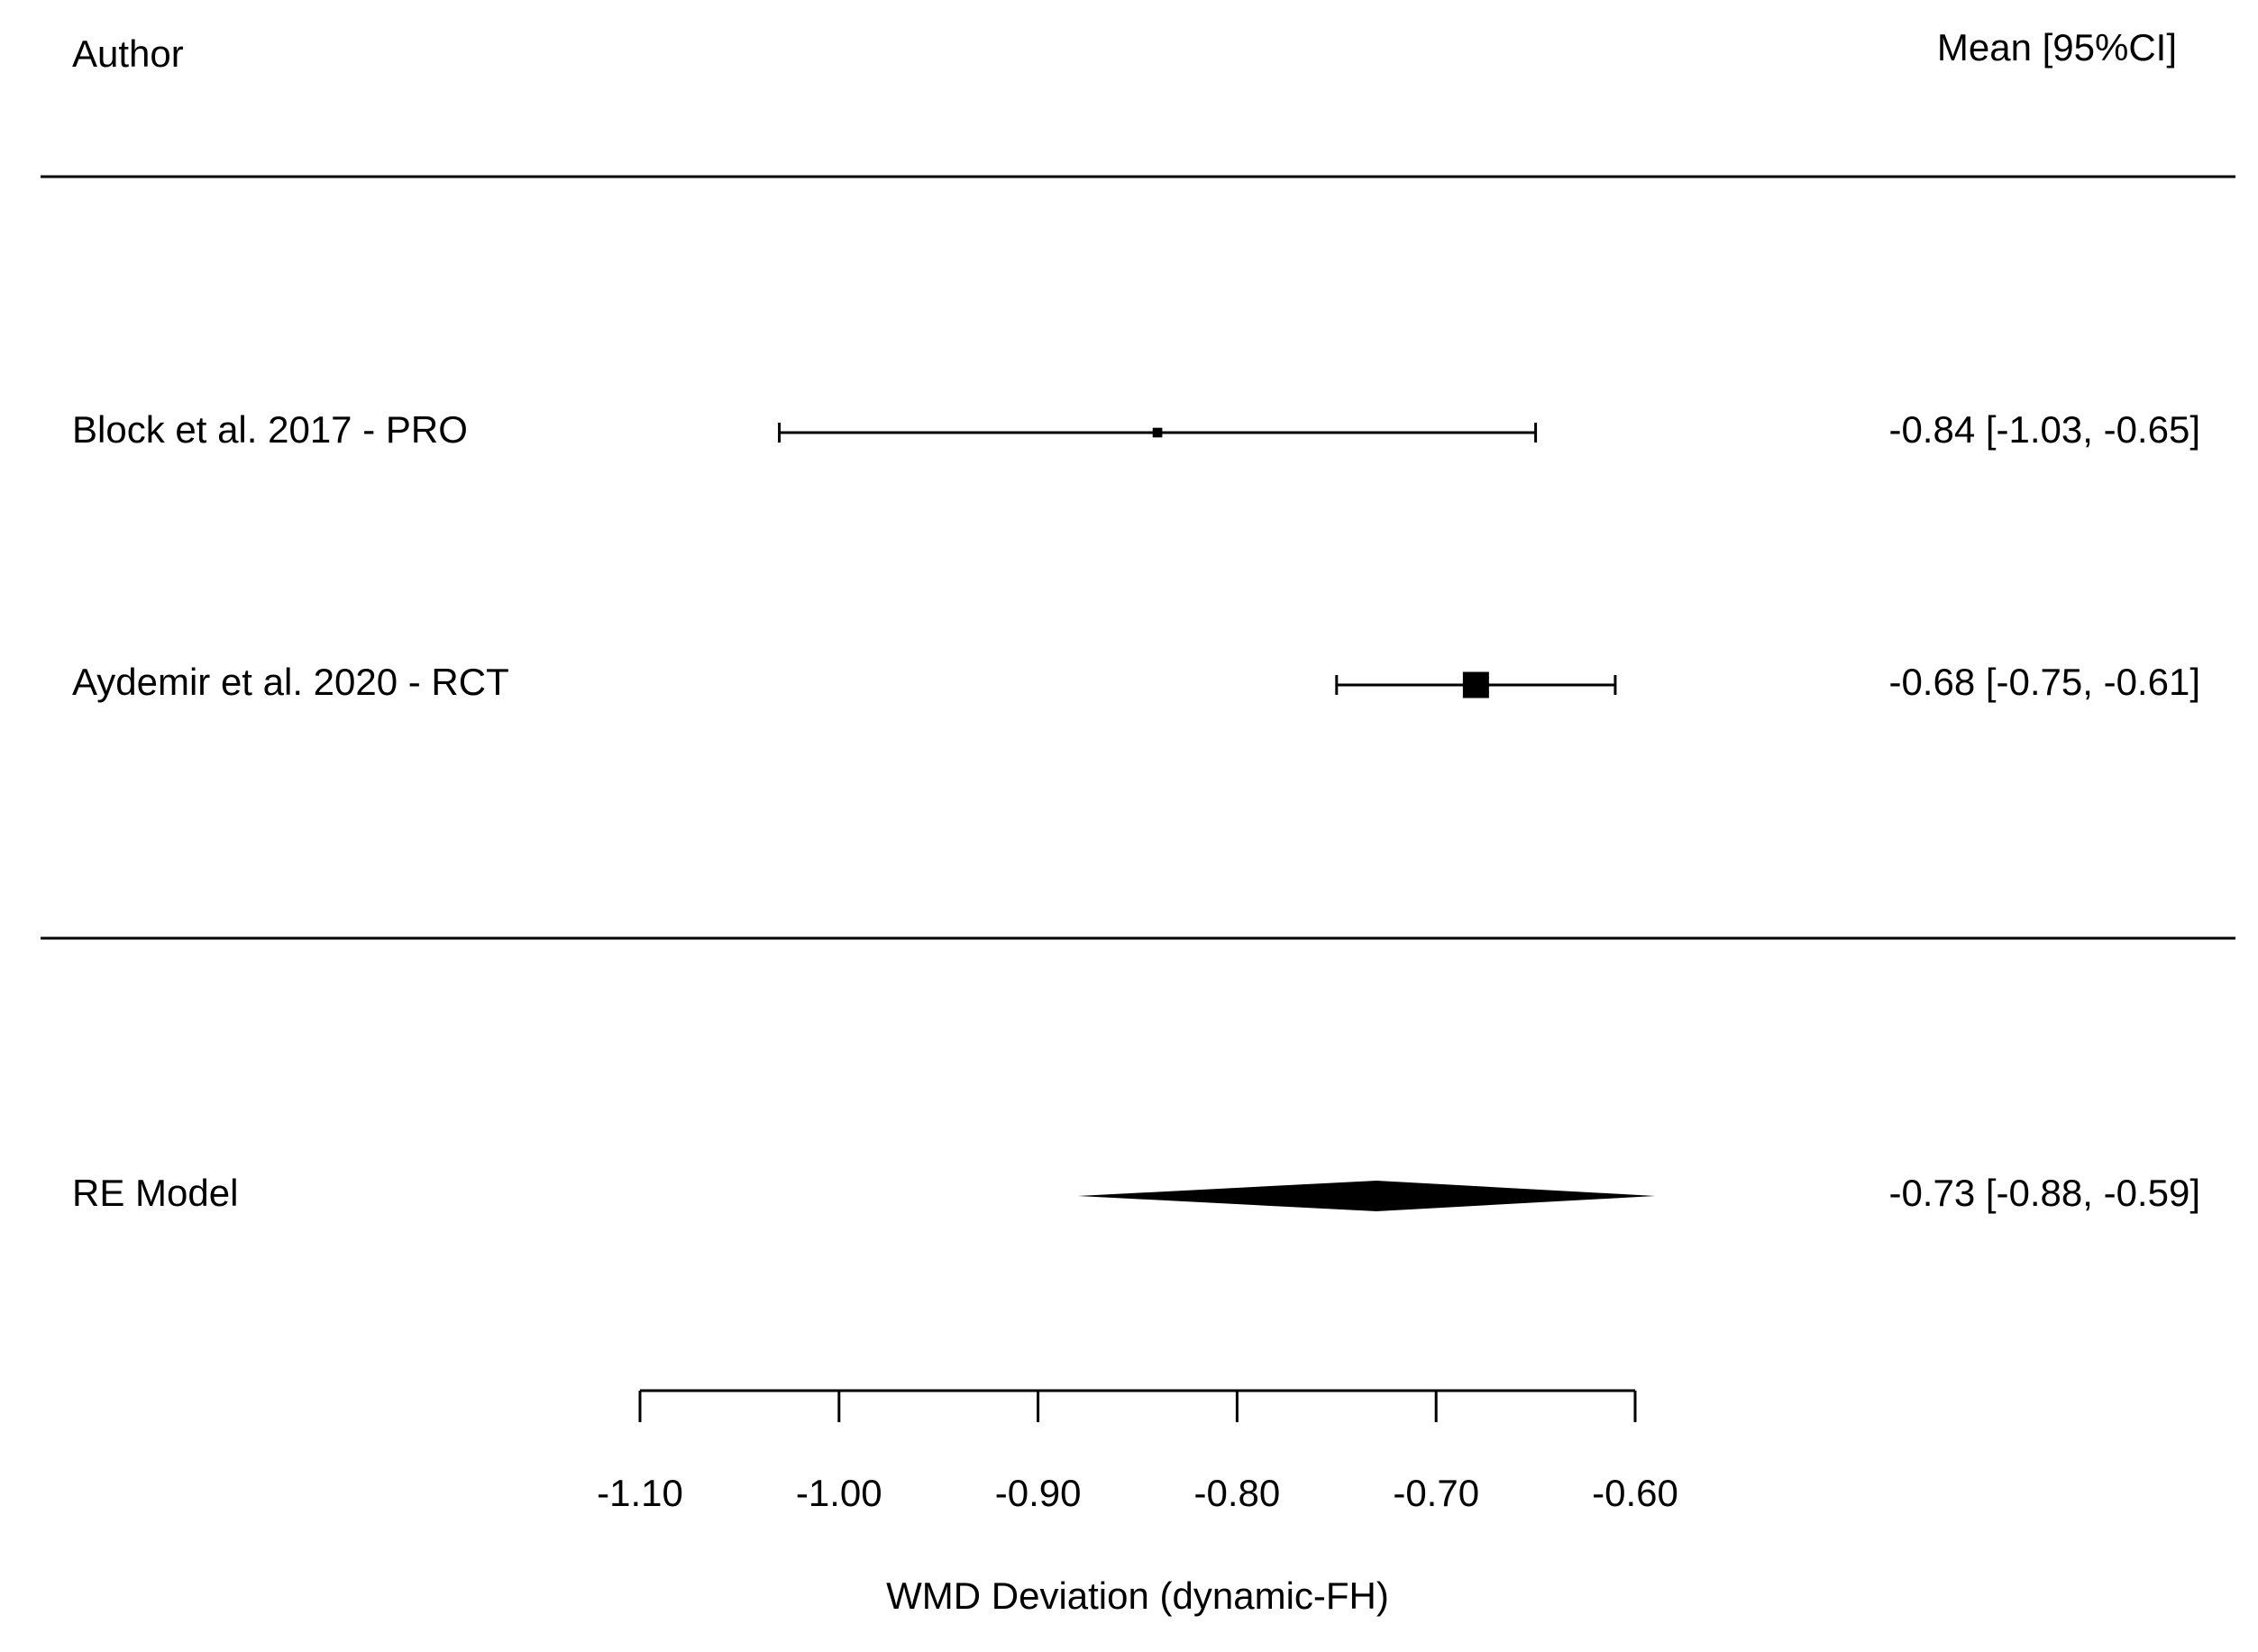 This screenshot has height=1652, width=2258. I want to click on x-tick-label: -0.80, so click(1237, 1493).